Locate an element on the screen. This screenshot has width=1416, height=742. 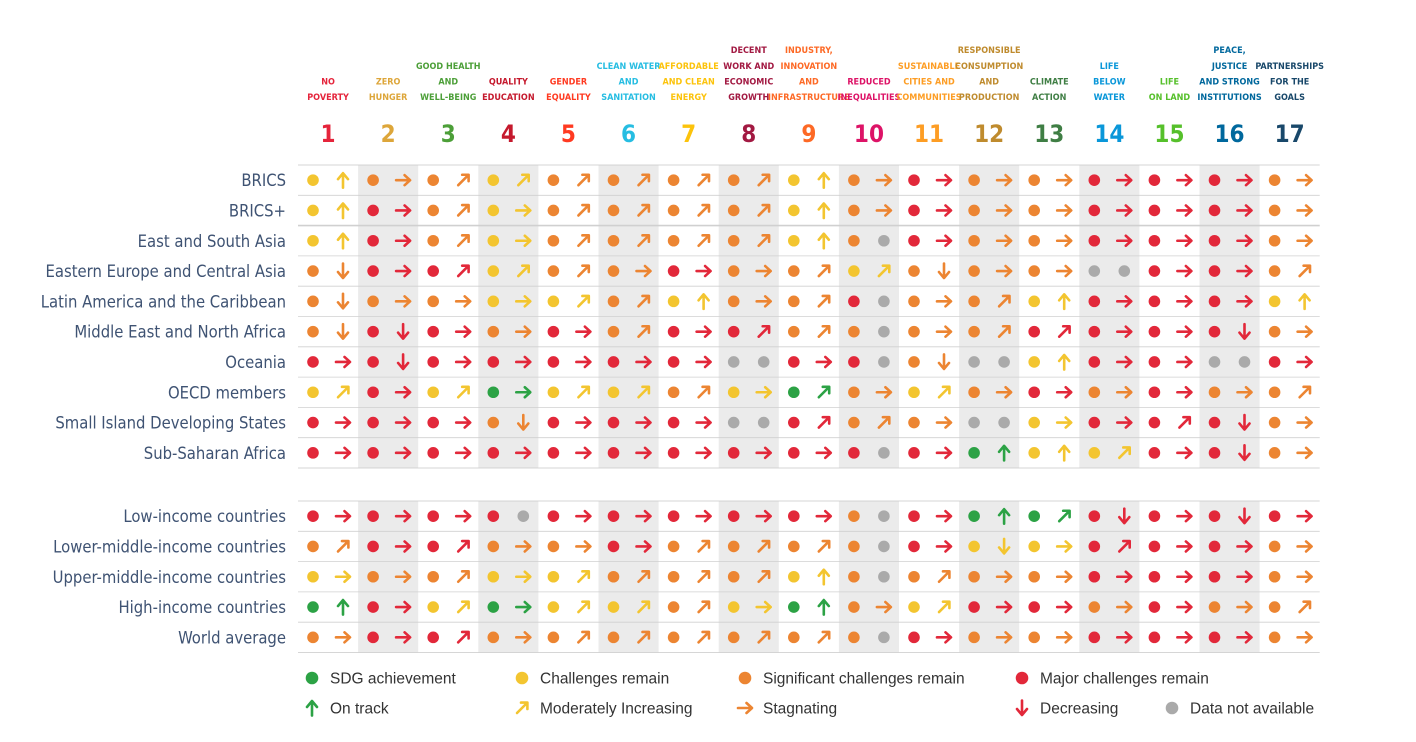
goal-number: 14 is located at coordinates (1109, 134).